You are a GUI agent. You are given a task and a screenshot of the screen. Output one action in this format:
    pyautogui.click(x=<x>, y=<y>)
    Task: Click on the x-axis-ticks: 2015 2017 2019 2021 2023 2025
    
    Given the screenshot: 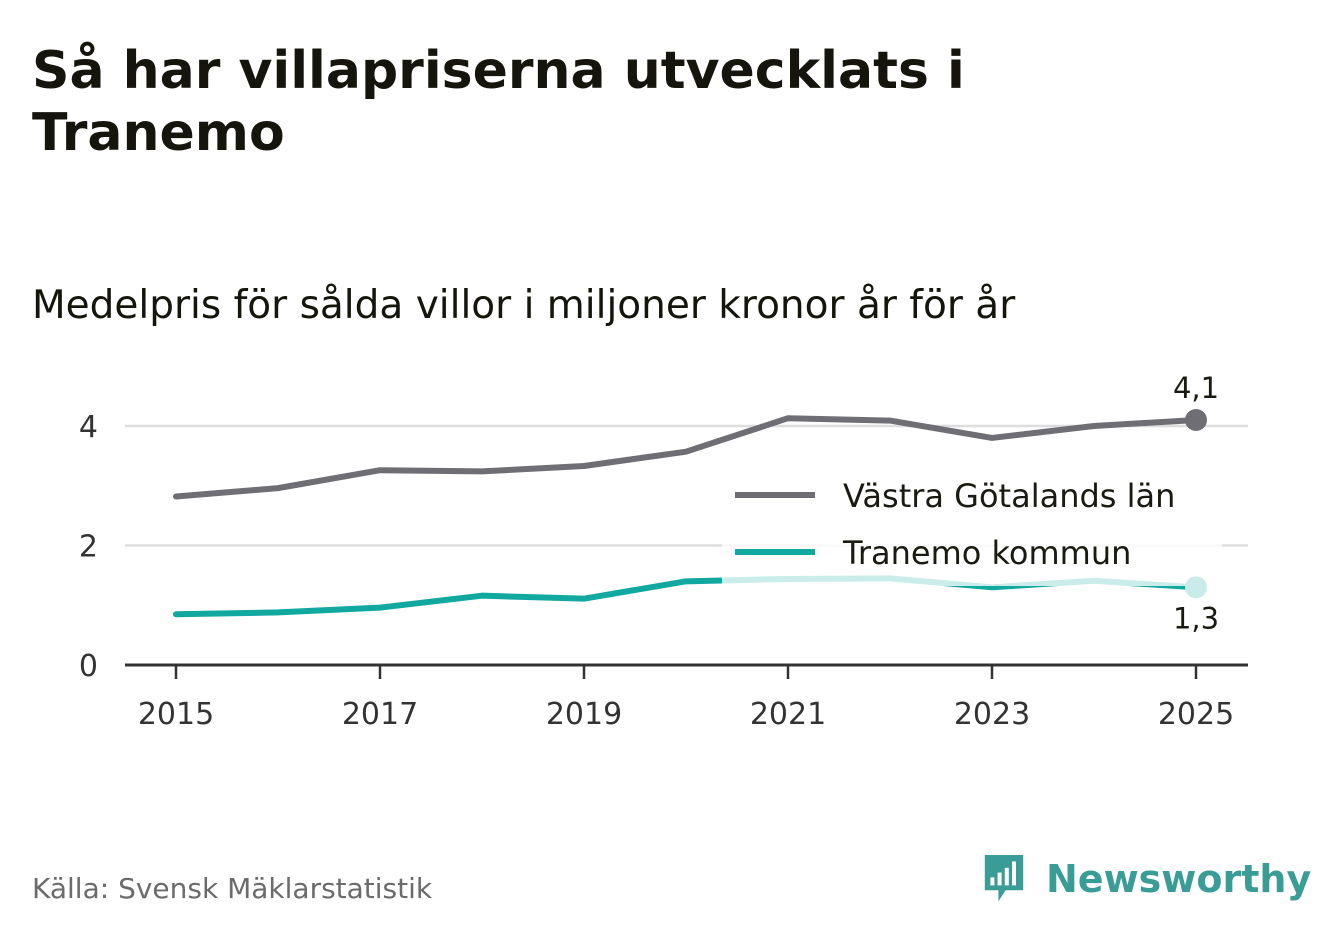 What is the action you would take?
    pyautogui.click(x=686, y=714)
    